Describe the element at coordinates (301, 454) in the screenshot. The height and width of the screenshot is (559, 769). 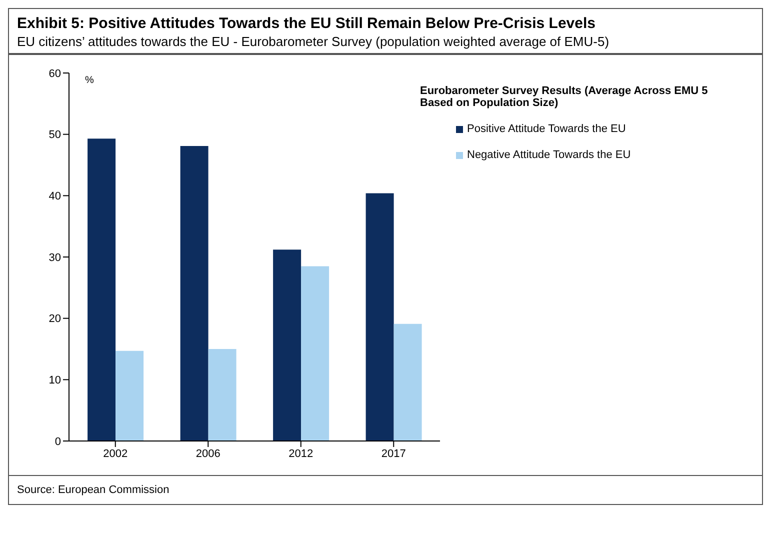
I see `x-tick-label: 2012` at that location.